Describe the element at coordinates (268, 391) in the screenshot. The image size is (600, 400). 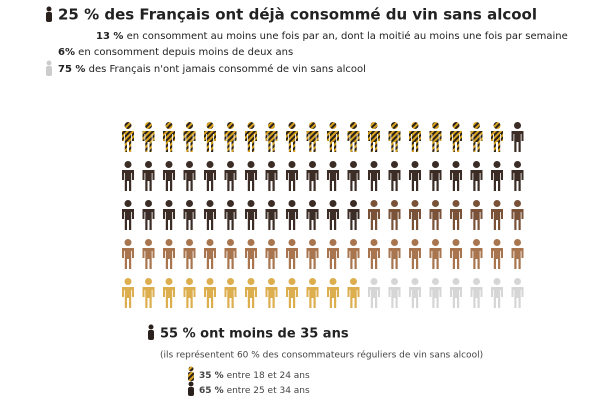
I see `age-text: entre 25 et 34 ans` at that location.